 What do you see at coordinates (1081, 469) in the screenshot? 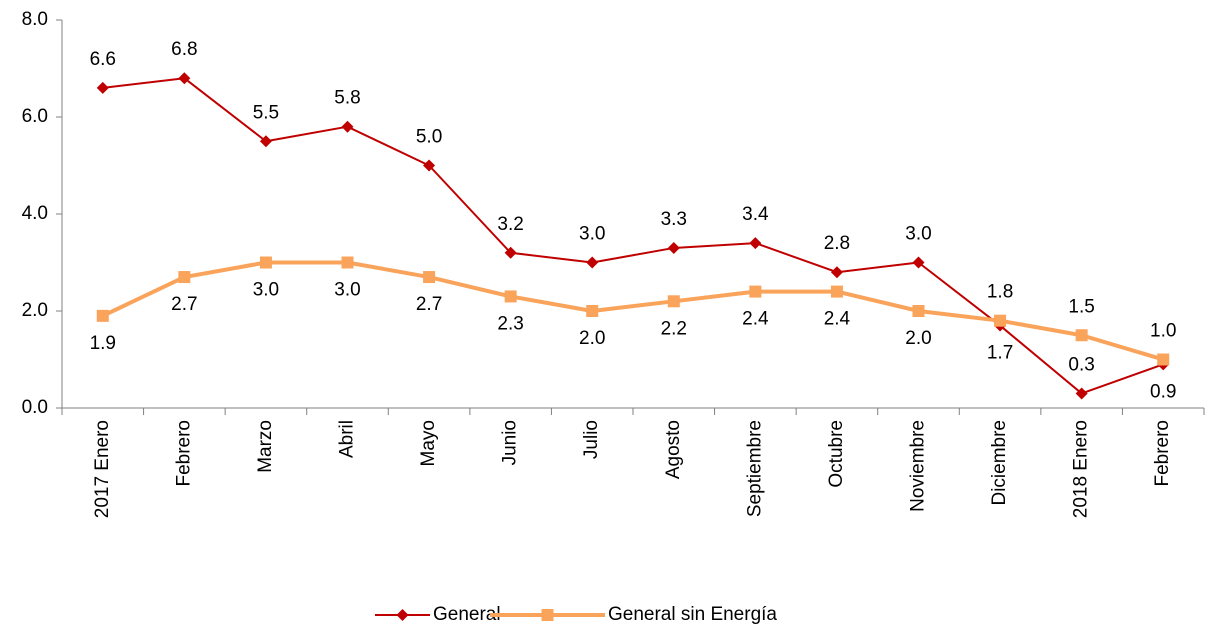
I see `x-tick-label: 2018 Enero` at bounding box center [1081, 469].